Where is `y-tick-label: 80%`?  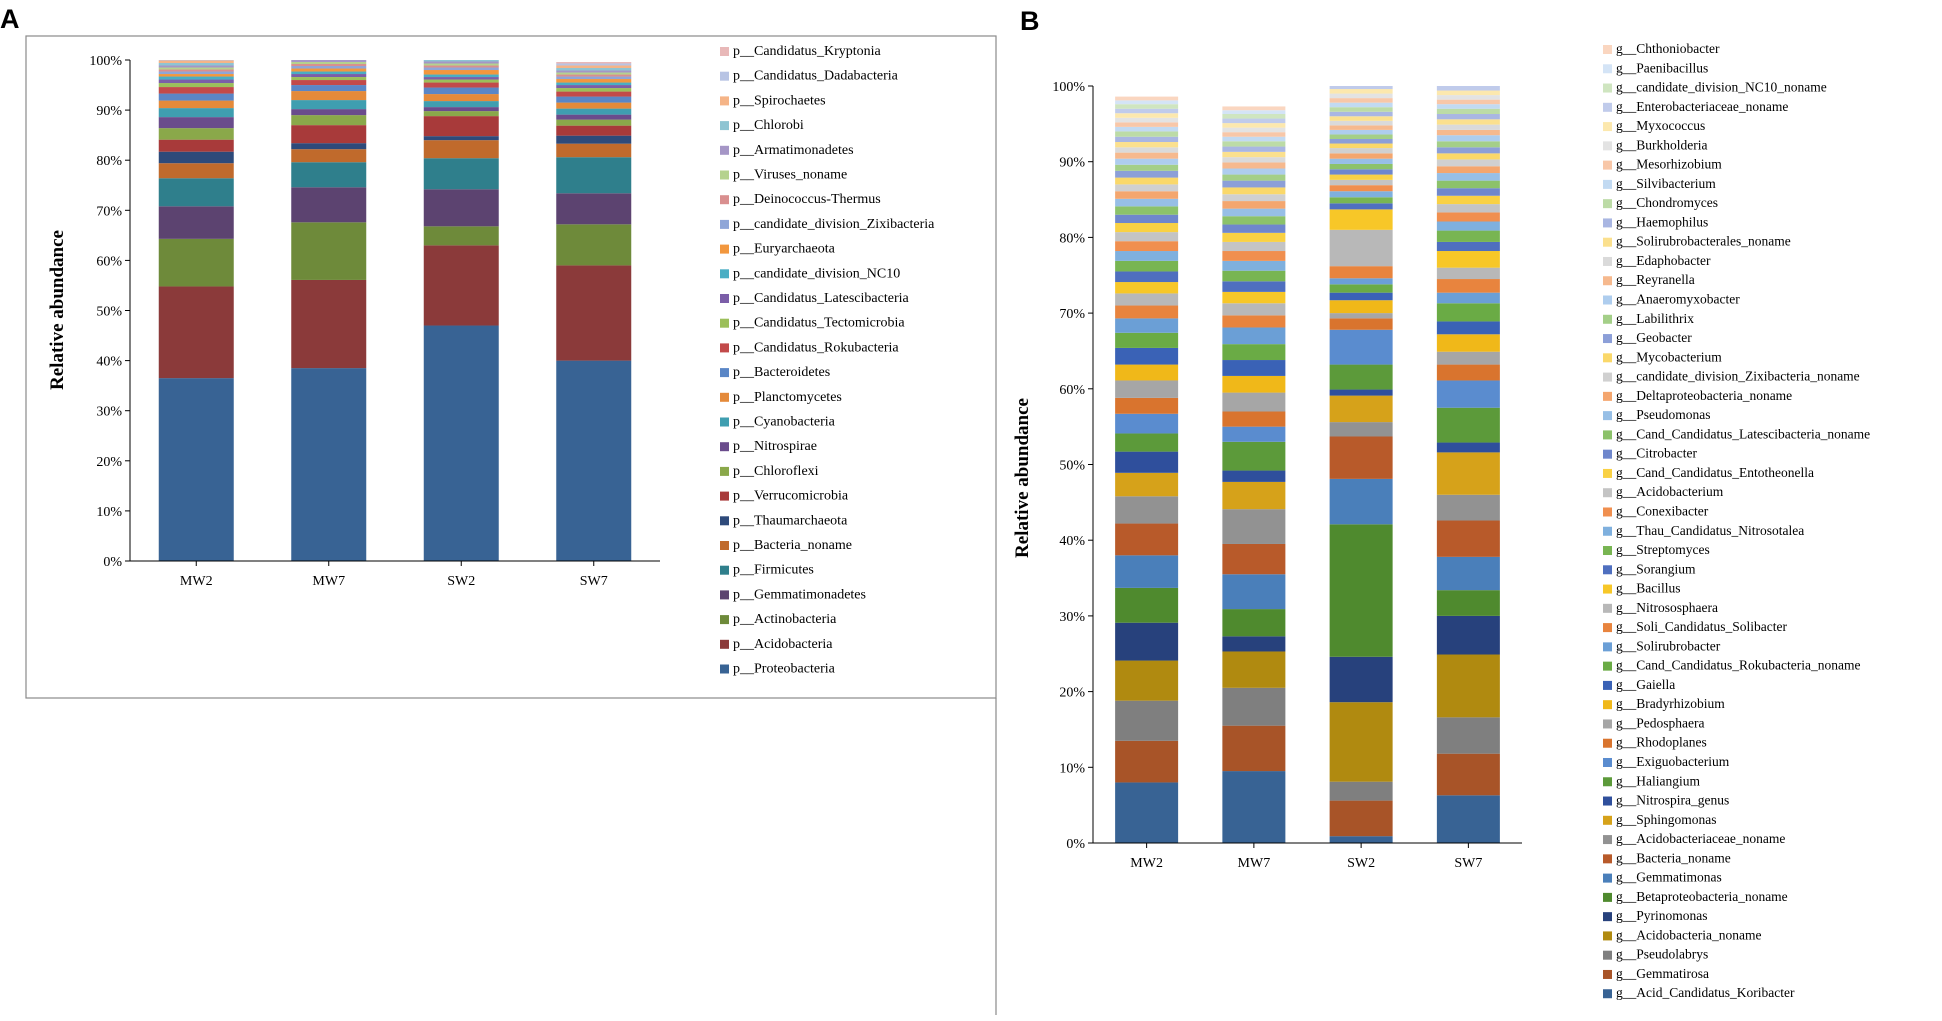 y-tick-label: 80% is located at coordinates (109, 161).